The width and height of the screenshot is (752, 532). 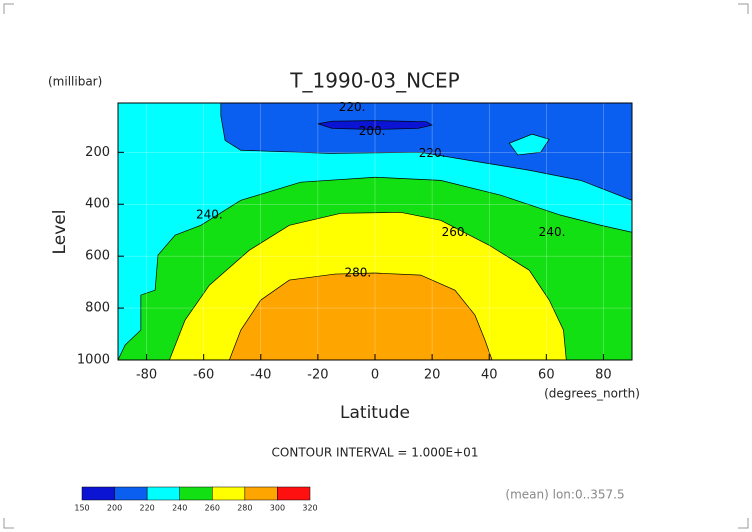 What do you see at coordinates (212, 508) in the screenshot?
I see `colorbar-label: 260` at bounding box center [212, 508].